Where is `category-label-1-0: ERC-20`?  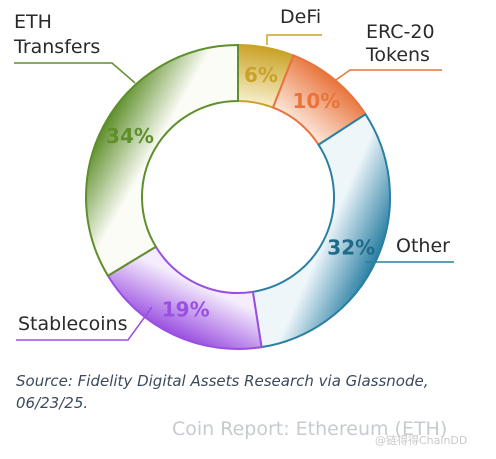
category-label-1-0: ERC-20 is located at coordinates (400, 32).